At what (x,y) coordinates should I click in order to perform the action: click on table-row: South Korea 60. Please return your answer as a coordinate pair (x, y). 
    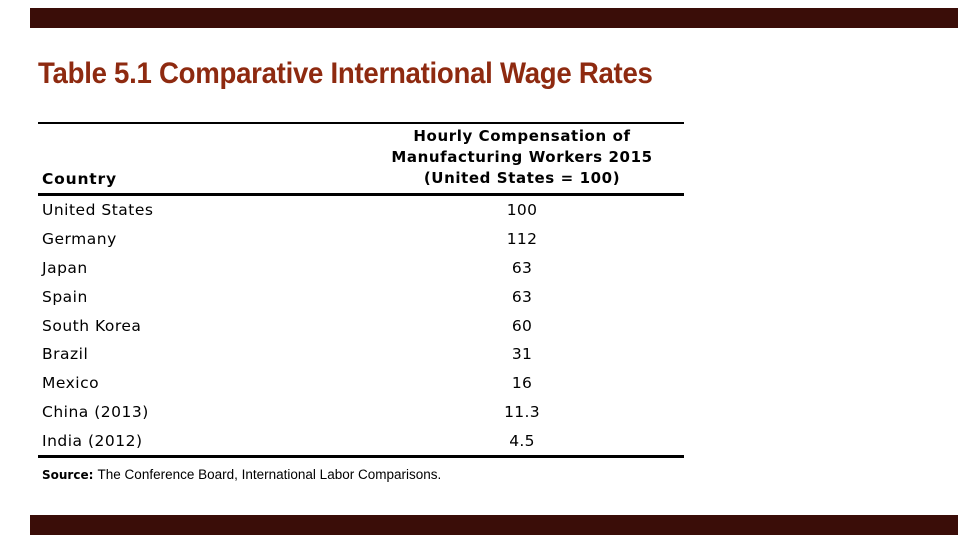
    Looking at the image, I should click on (361, 325).